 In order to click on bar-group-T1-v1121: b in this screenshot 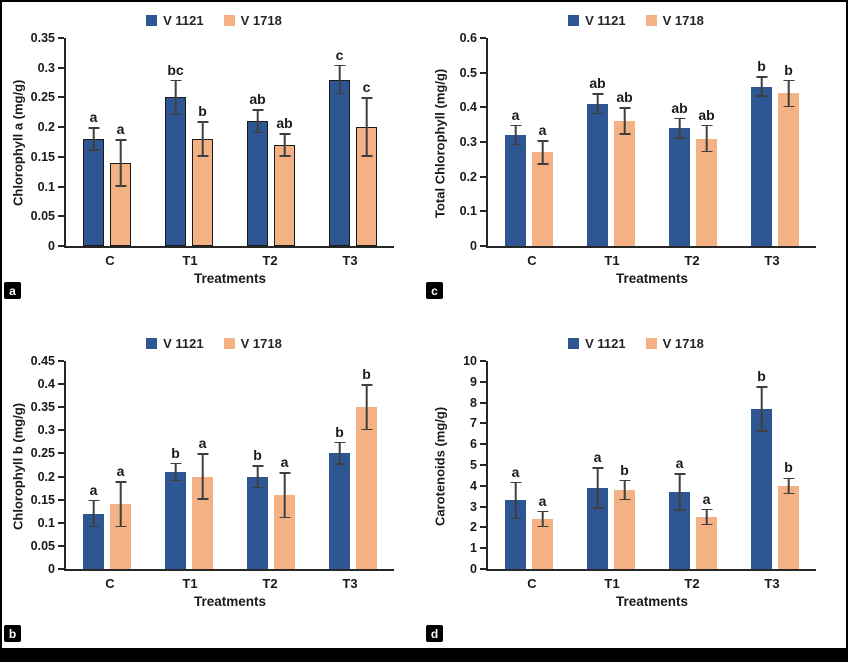, I will do `click(175, 507)`.